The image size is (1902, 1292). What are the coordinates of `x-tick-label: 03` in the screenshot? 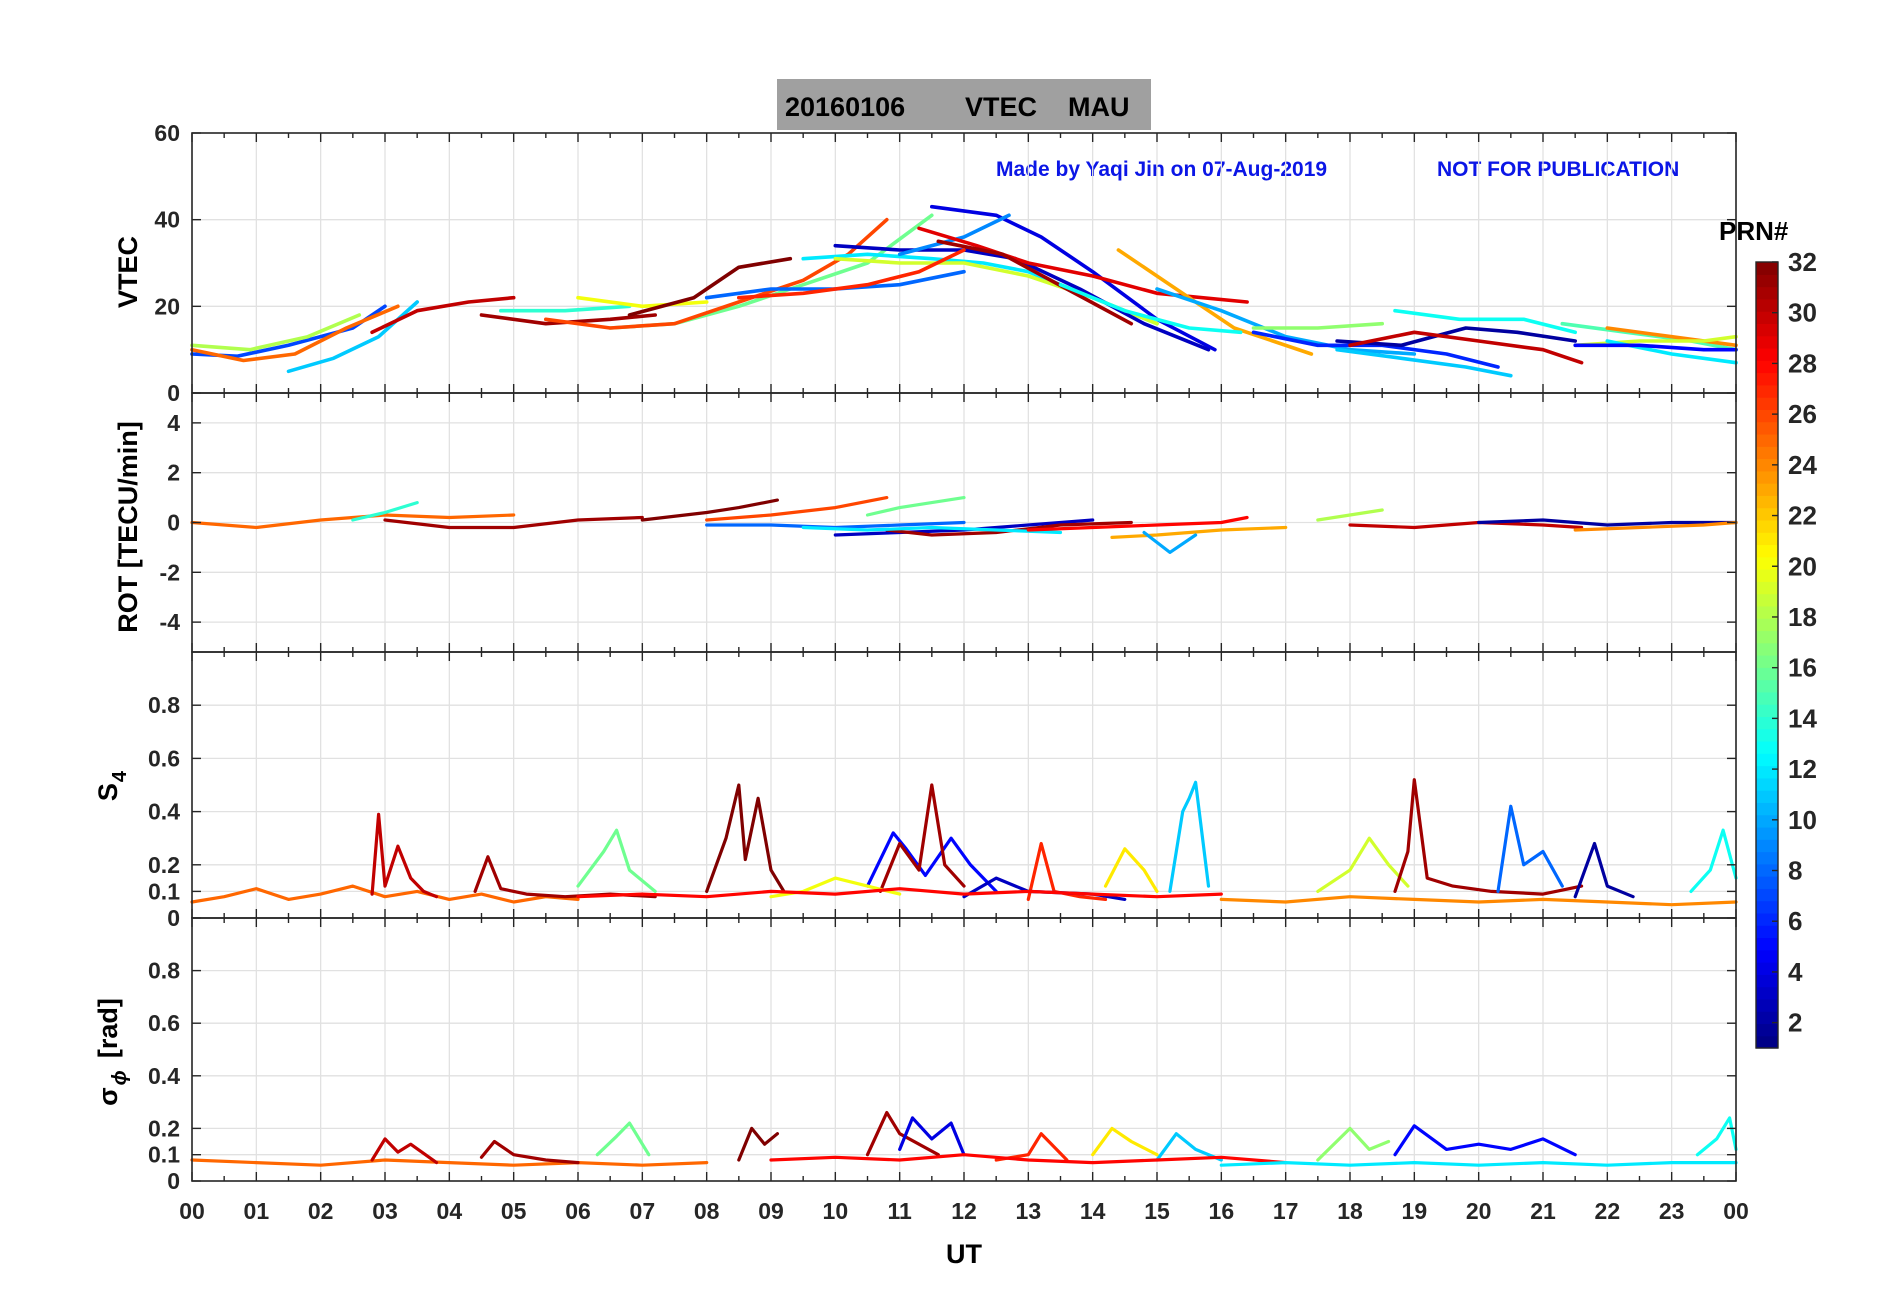 It's located at (385, 1211).